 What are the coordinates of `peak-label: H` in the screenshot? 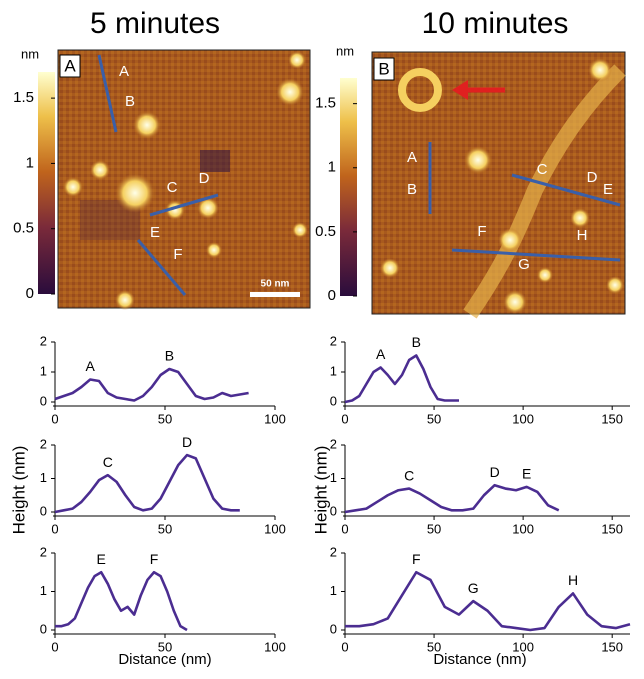 It's located at (573, 580).